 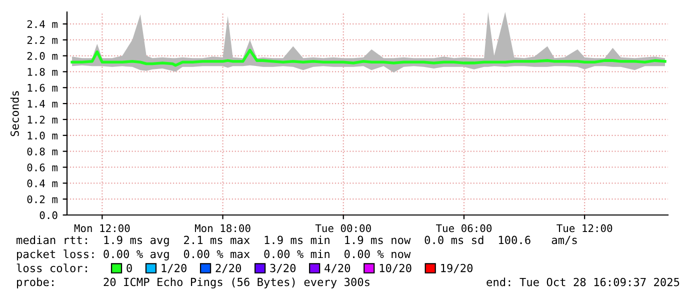 What do you see at coordinates (296, 241) in the screenshot?
I see `text: median rtt: 1.9 ms avg 2.1 ms max 1.9 ms min 1.9 ms now 0.0 ms sd 100.6 am/s` at bounding box center [296, 241].